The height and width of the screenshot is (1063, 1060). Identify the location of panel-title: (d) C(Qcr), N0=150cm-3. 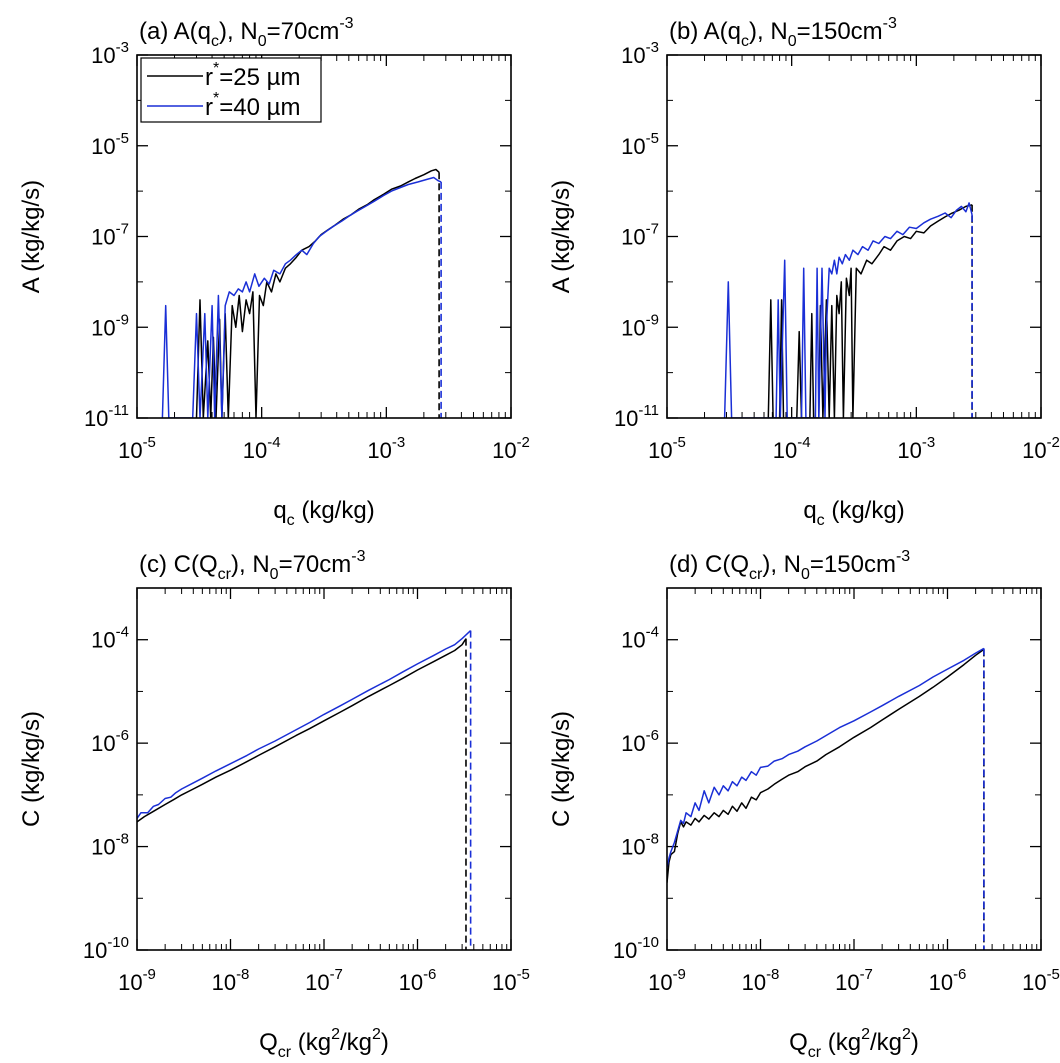
(789, 565).